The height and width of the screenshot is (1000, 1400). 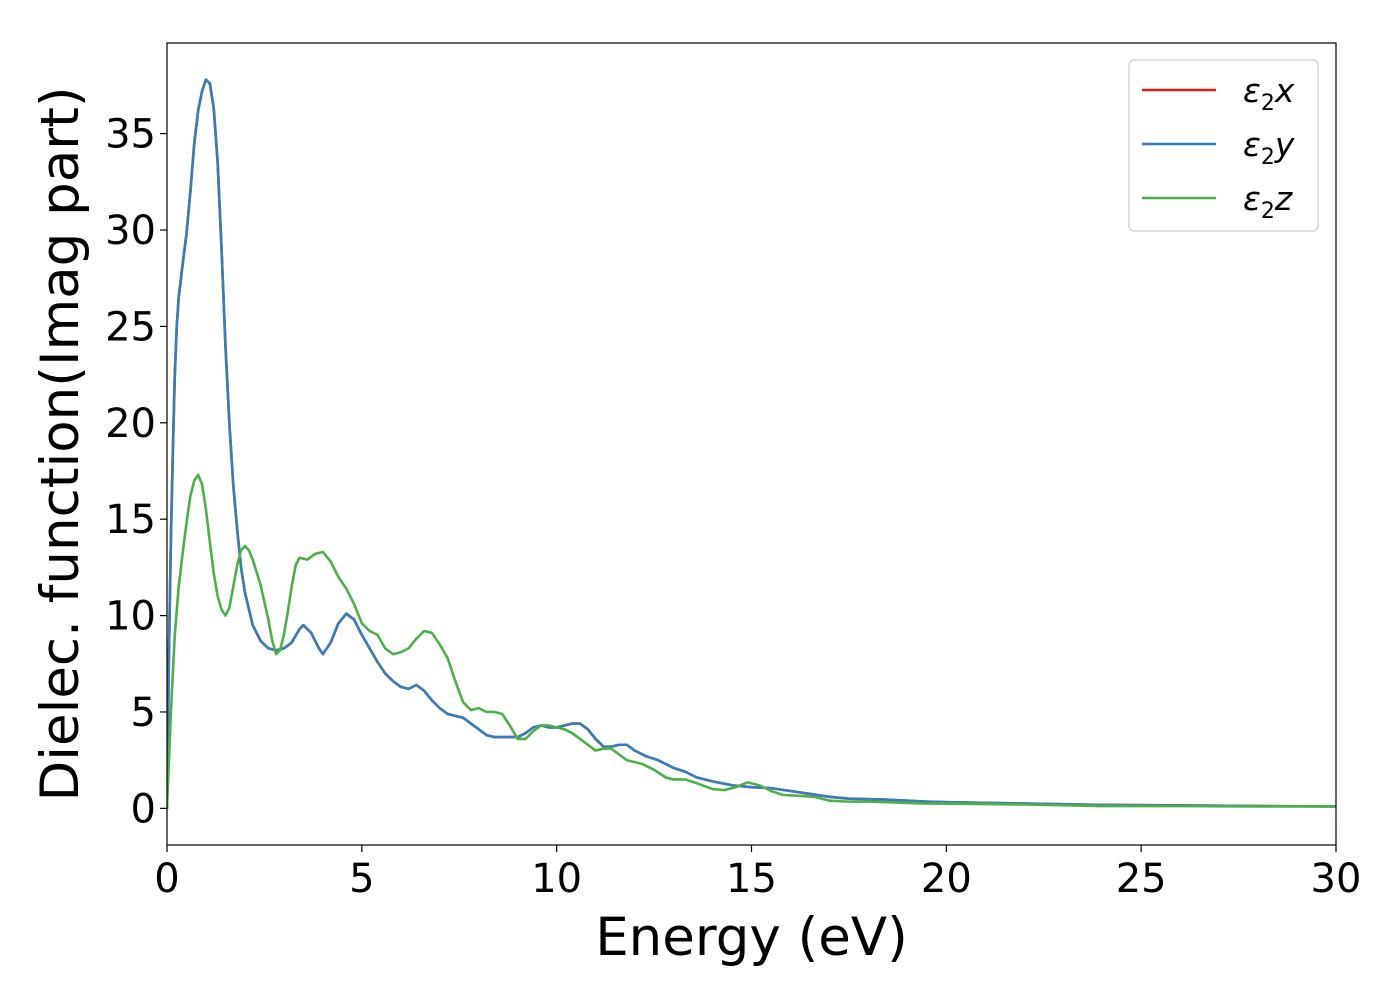 I want to click on x-tick-label: 20, so click(x=946, y=879).